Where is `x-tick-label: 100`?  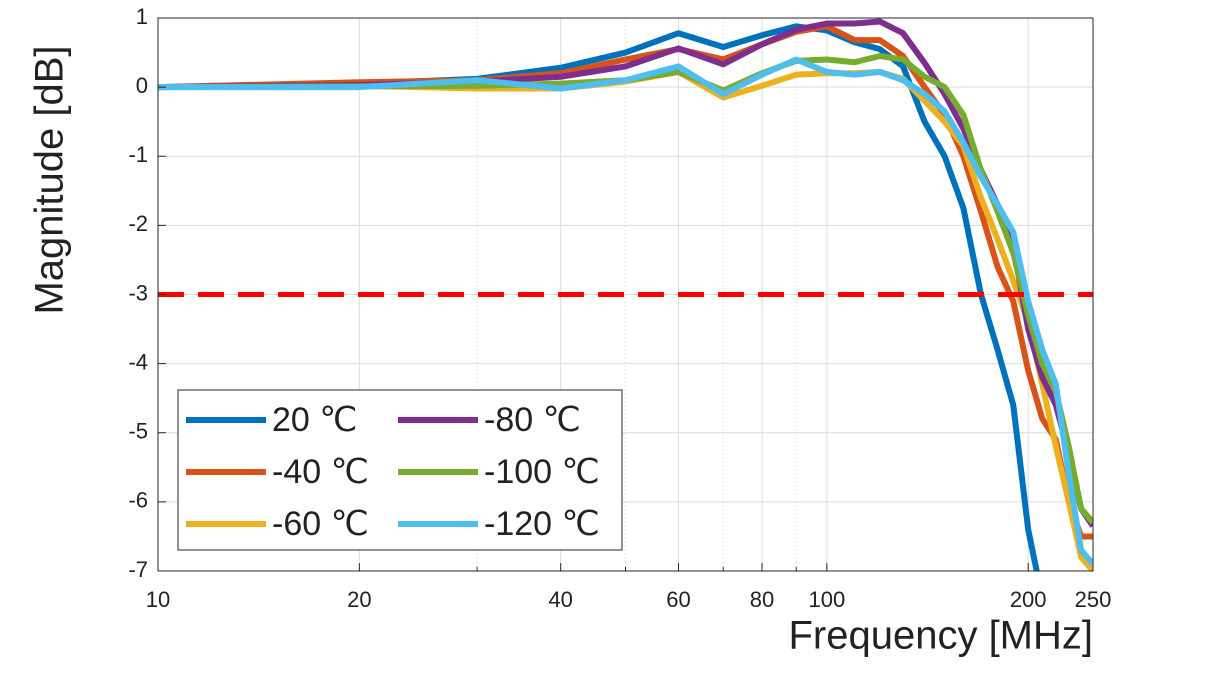
x-tick-label: 100 is located at coordinates (826, 599).